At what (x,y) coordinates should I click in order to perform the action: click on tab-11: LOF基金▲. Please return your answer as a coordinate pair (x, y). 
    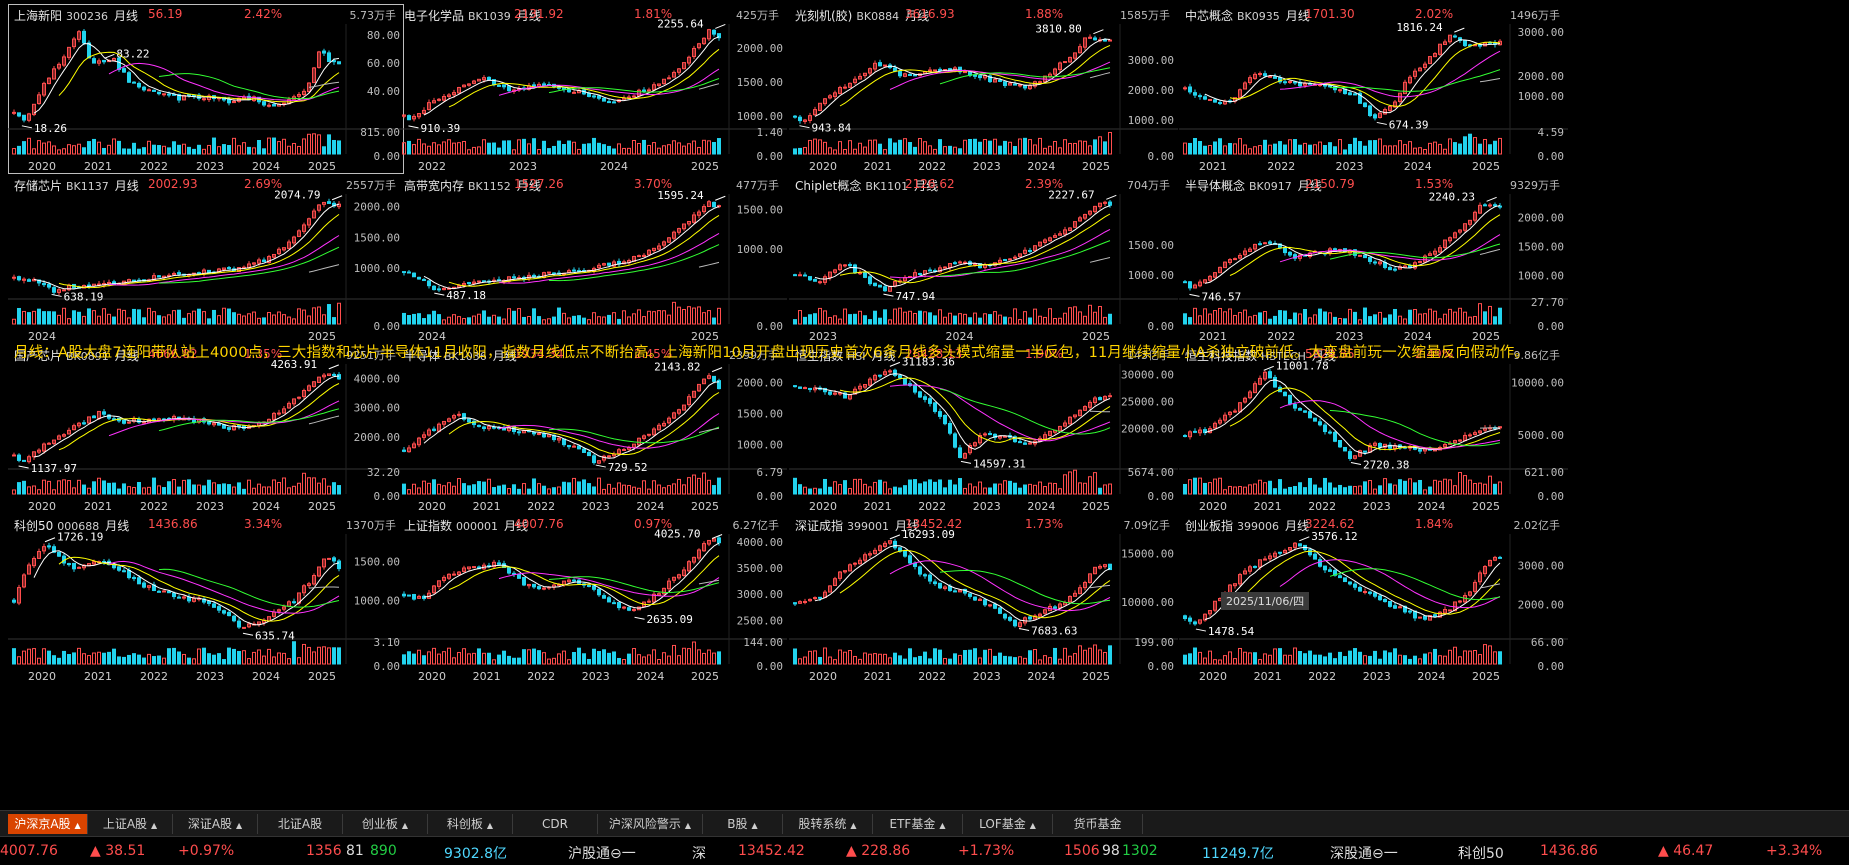
    Looking at the image, I should click on (1008, 824).